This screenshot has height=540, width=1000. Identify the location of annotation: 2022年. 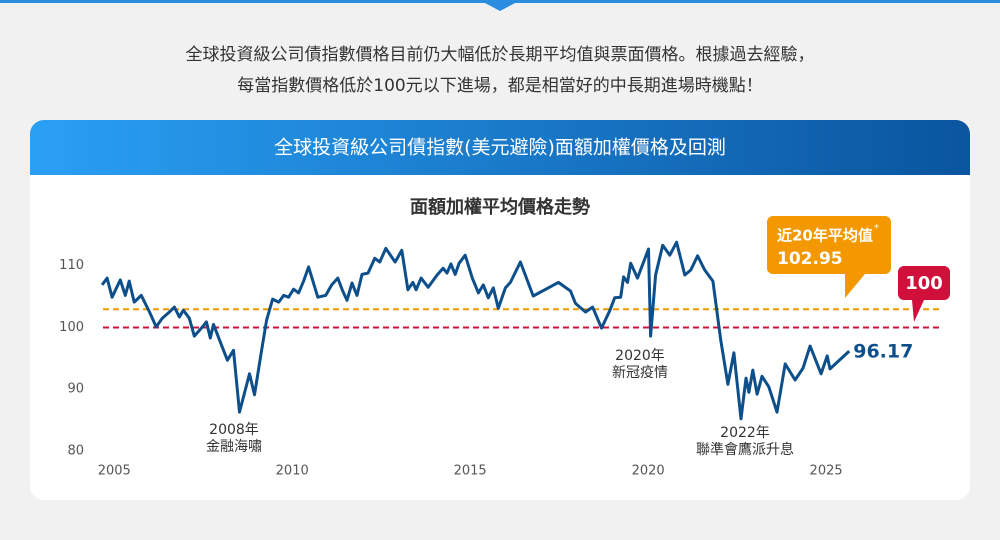
(745, 433).